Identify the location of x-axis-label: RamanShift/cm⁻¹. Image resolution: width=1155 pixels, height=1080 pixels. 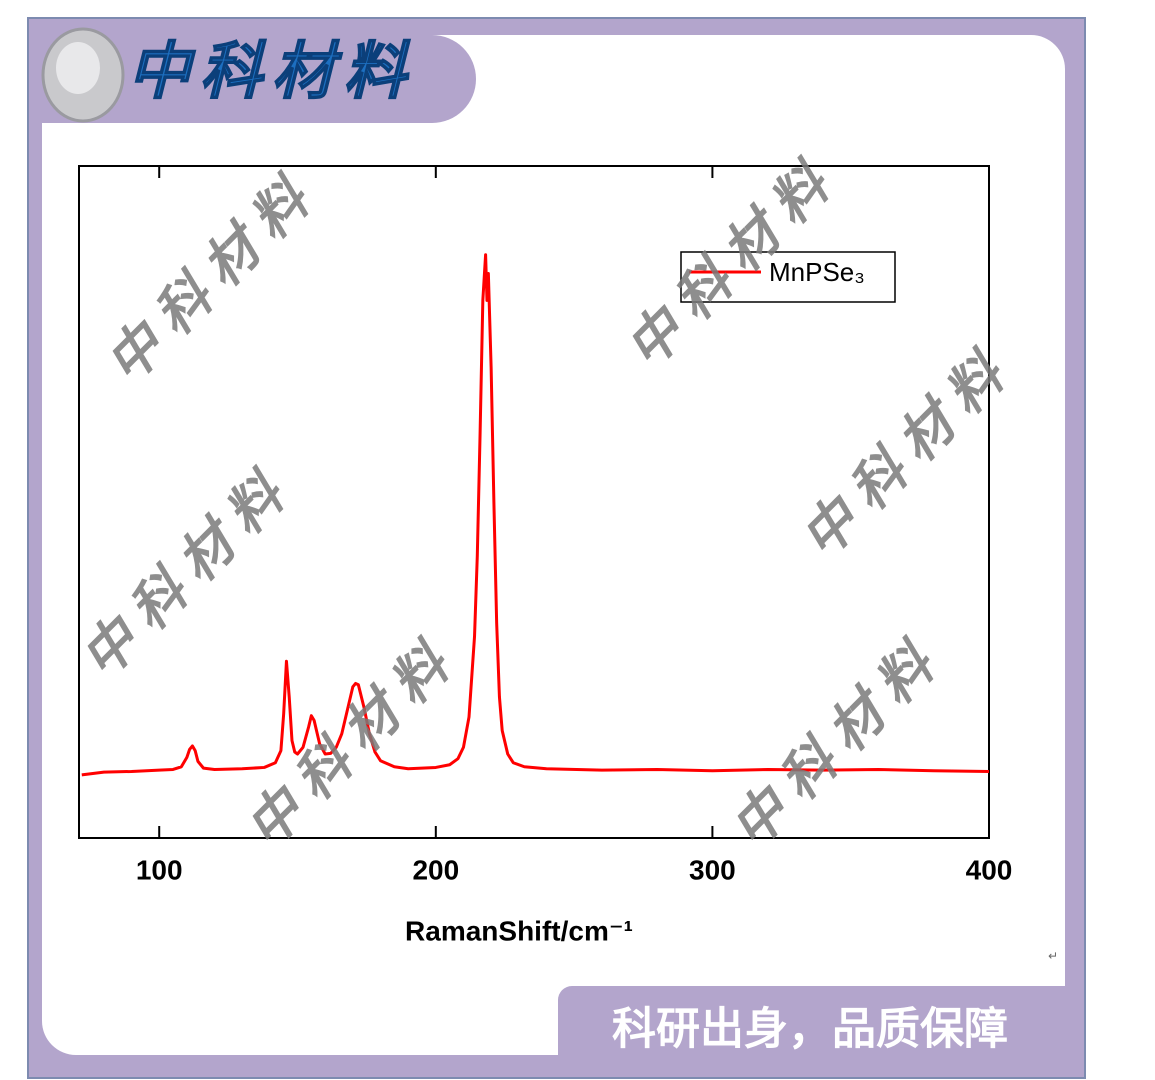
(519, 930).